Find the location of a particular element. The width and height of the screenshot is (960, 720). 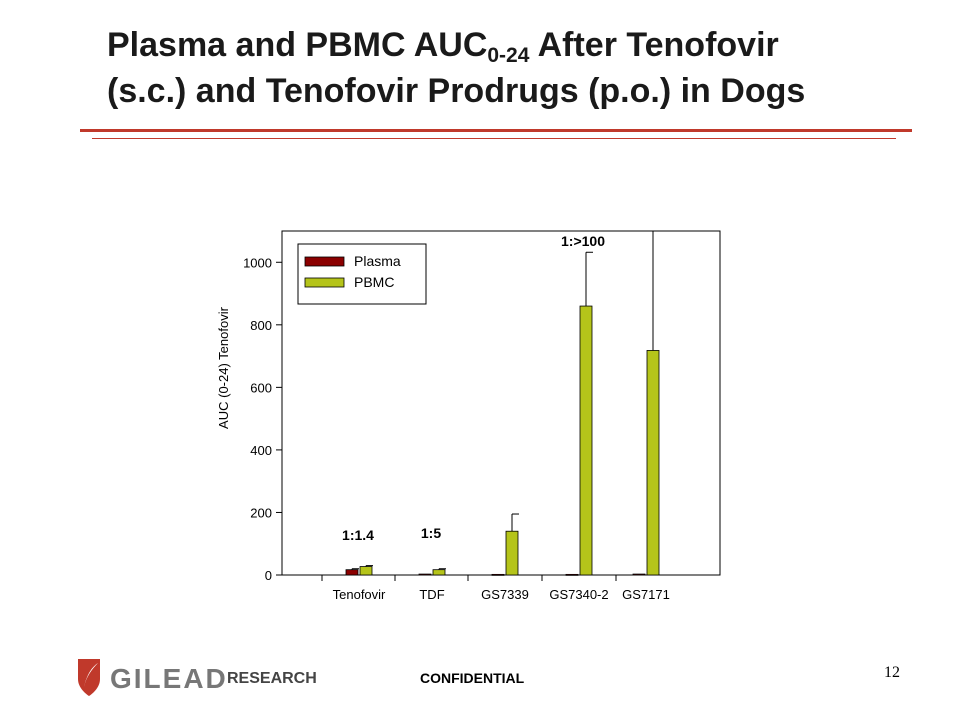

x-tick-label: Tenofovir is located at coordinates (359, 594).